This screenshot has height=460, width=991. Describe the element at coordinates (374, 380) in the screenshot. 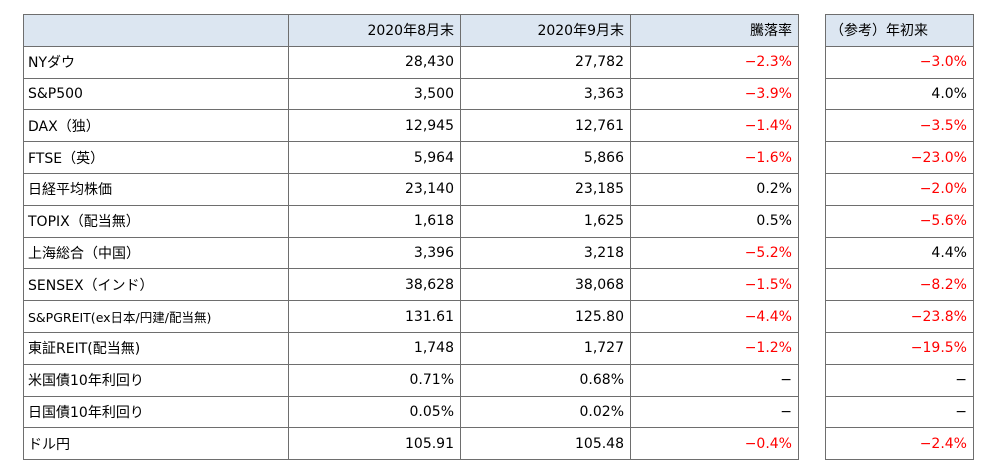

I see `aug-value-cell: 0.71%` at that location.